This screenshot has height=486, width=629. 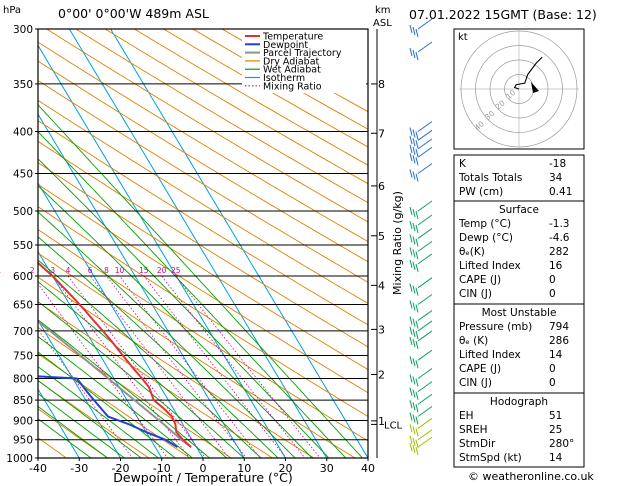 I want to click on index-surface-label: CIN (J), so click(x=475, y=294).